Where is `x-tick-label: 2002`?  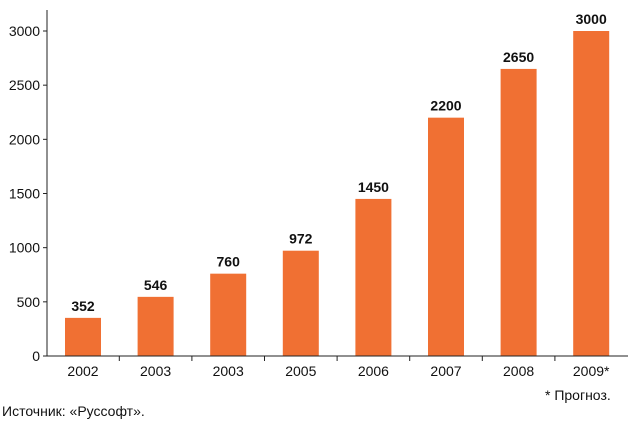 x-tick-label: 2002 is located at coordinates (82, 371).